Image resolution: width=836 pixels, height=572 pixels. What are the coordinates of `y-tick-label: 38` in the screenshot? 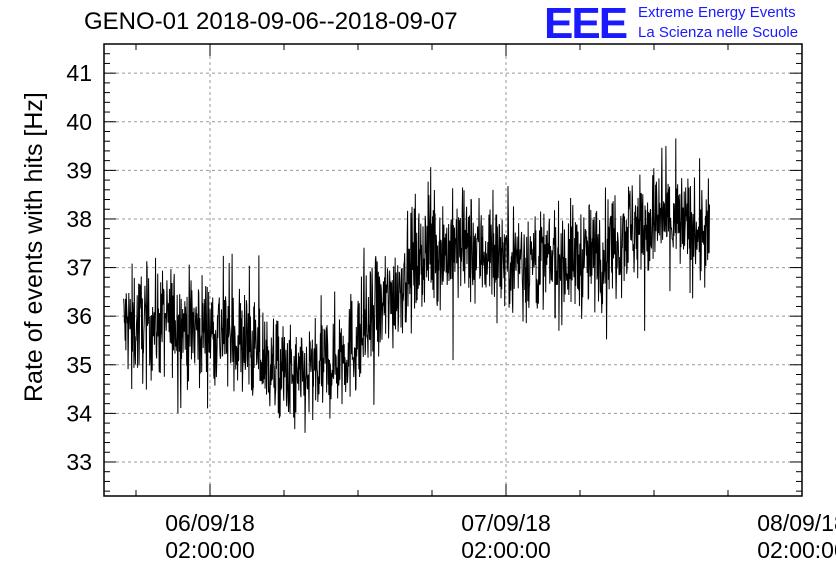 It's located at (79, 219).